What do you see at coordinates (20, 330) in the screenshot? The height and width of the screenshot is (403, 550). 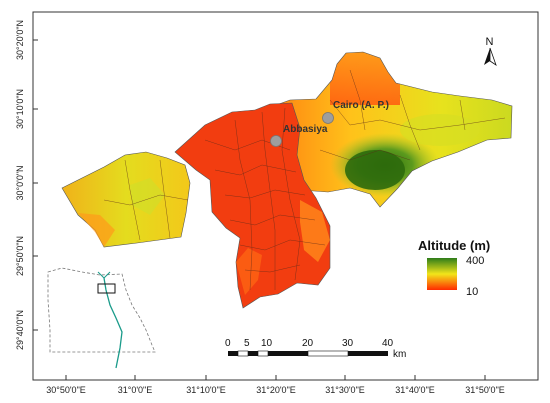 I see `lat-label-4: 29°40'0"N` at bounding box center [20, 330].